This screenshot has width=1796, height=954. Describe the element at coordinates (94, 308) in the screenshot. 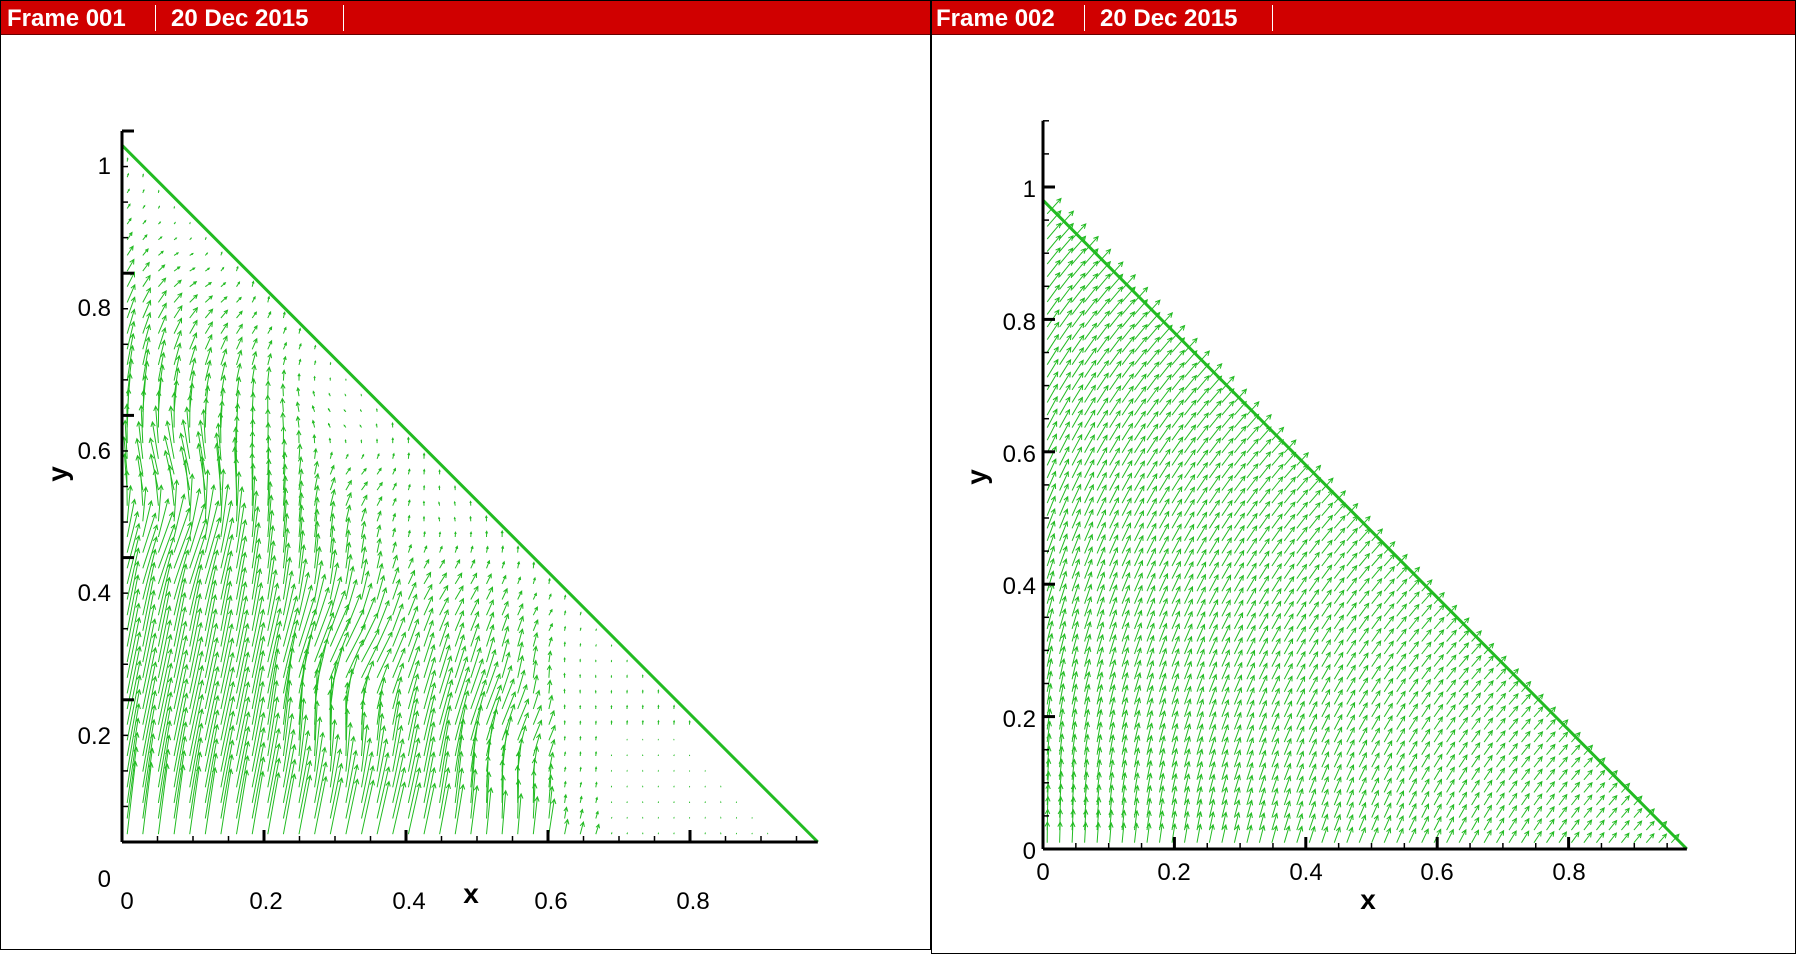

I see `y-tick-label: 0.8` at that location.